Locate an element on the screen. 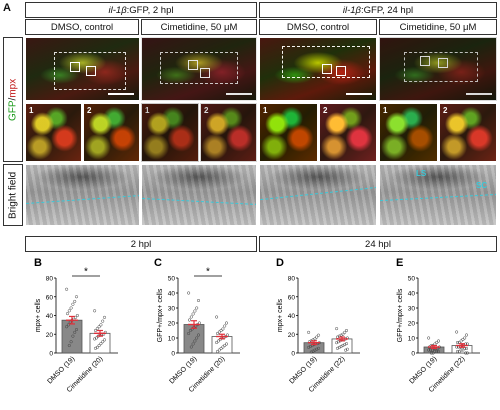 This screenshot has height=410, width=500. row-label-fluorescence: GFP/mpx is located at coordinates (13, 99).